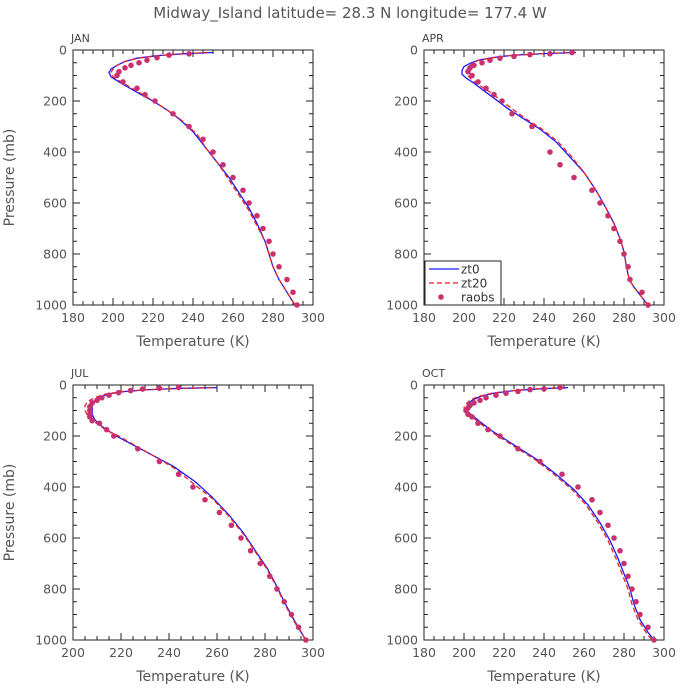 This screenshot has width=700, height=700. What do you see at coordinates (55, 436) in the screenshot?
I see `y-tick-label: 200` at bounding box center [55, 436].